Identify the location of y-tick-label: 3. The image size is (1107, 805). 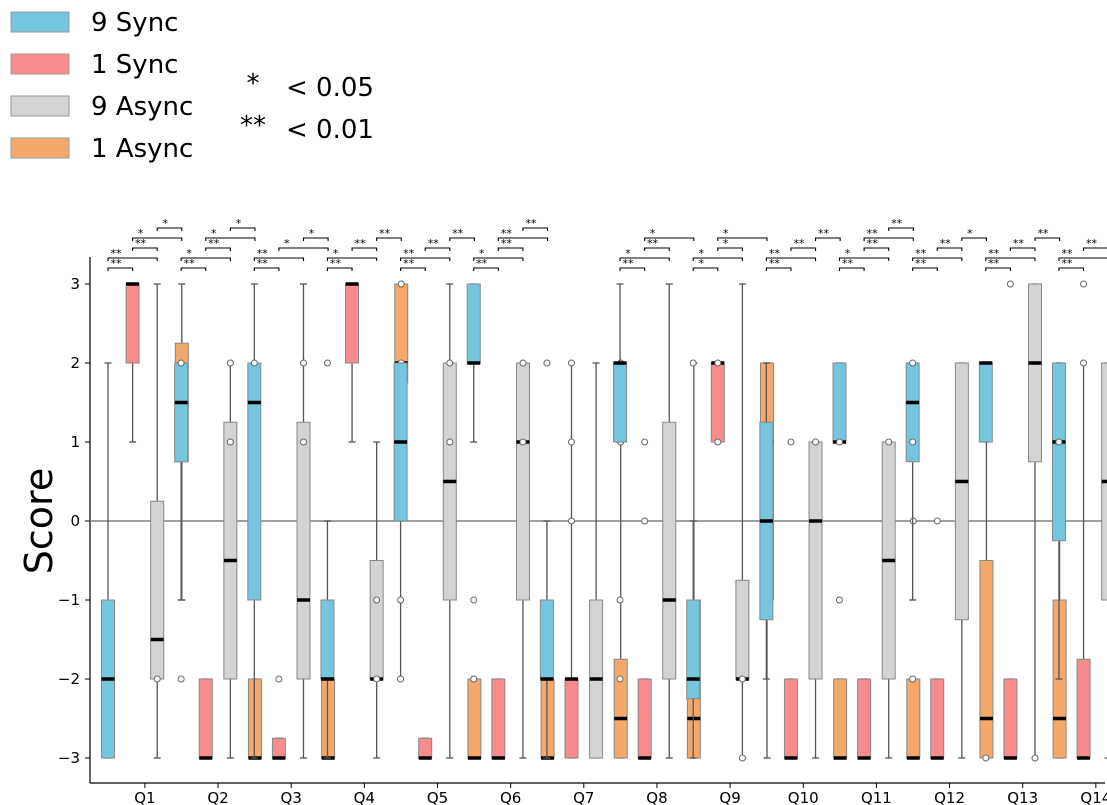
(75, 284).